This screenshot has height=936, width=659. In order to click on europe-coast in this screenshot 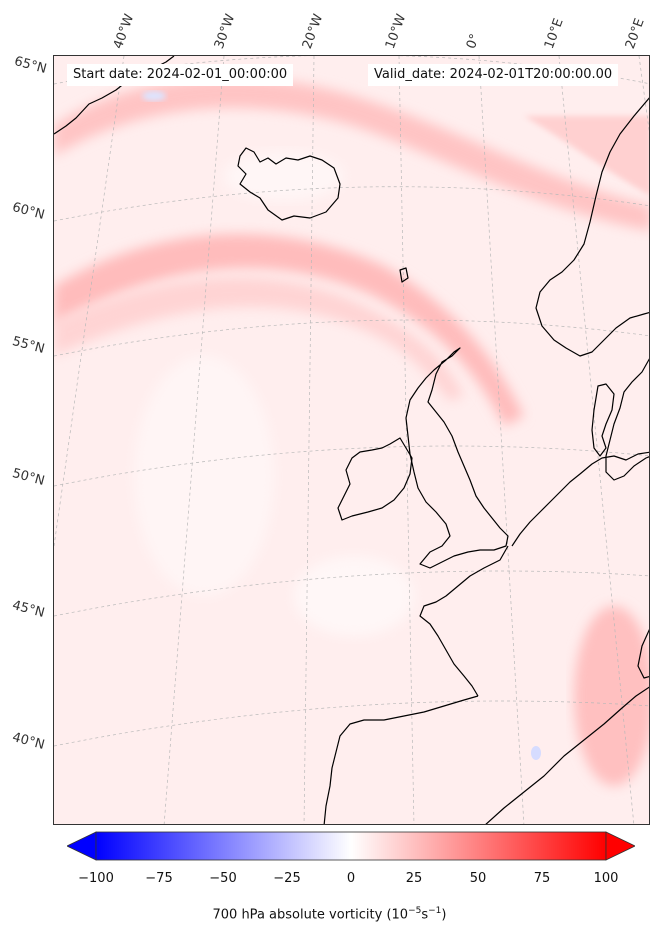, I will do `click(580, 499)`.